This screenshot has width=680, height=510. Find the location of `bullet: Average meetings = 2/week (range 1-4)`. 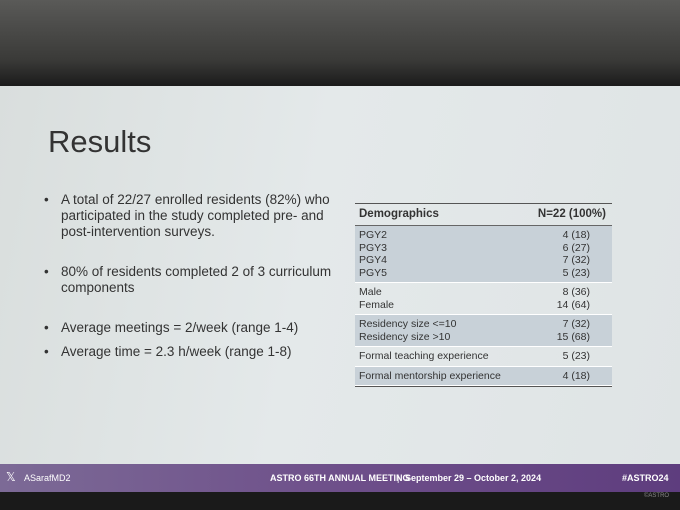

bullet: Average meetings = 2/week (range 1-4) is located at coordinates (194, 328).